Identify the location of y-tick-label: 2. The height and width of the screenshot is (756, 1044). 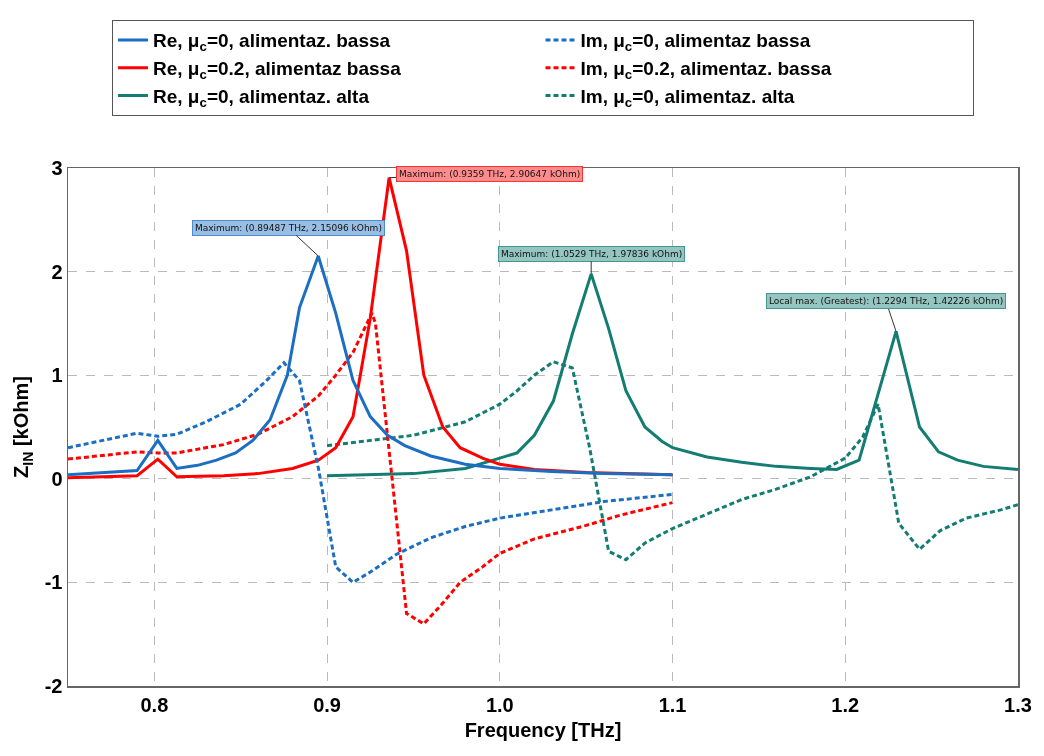
(57, 271).